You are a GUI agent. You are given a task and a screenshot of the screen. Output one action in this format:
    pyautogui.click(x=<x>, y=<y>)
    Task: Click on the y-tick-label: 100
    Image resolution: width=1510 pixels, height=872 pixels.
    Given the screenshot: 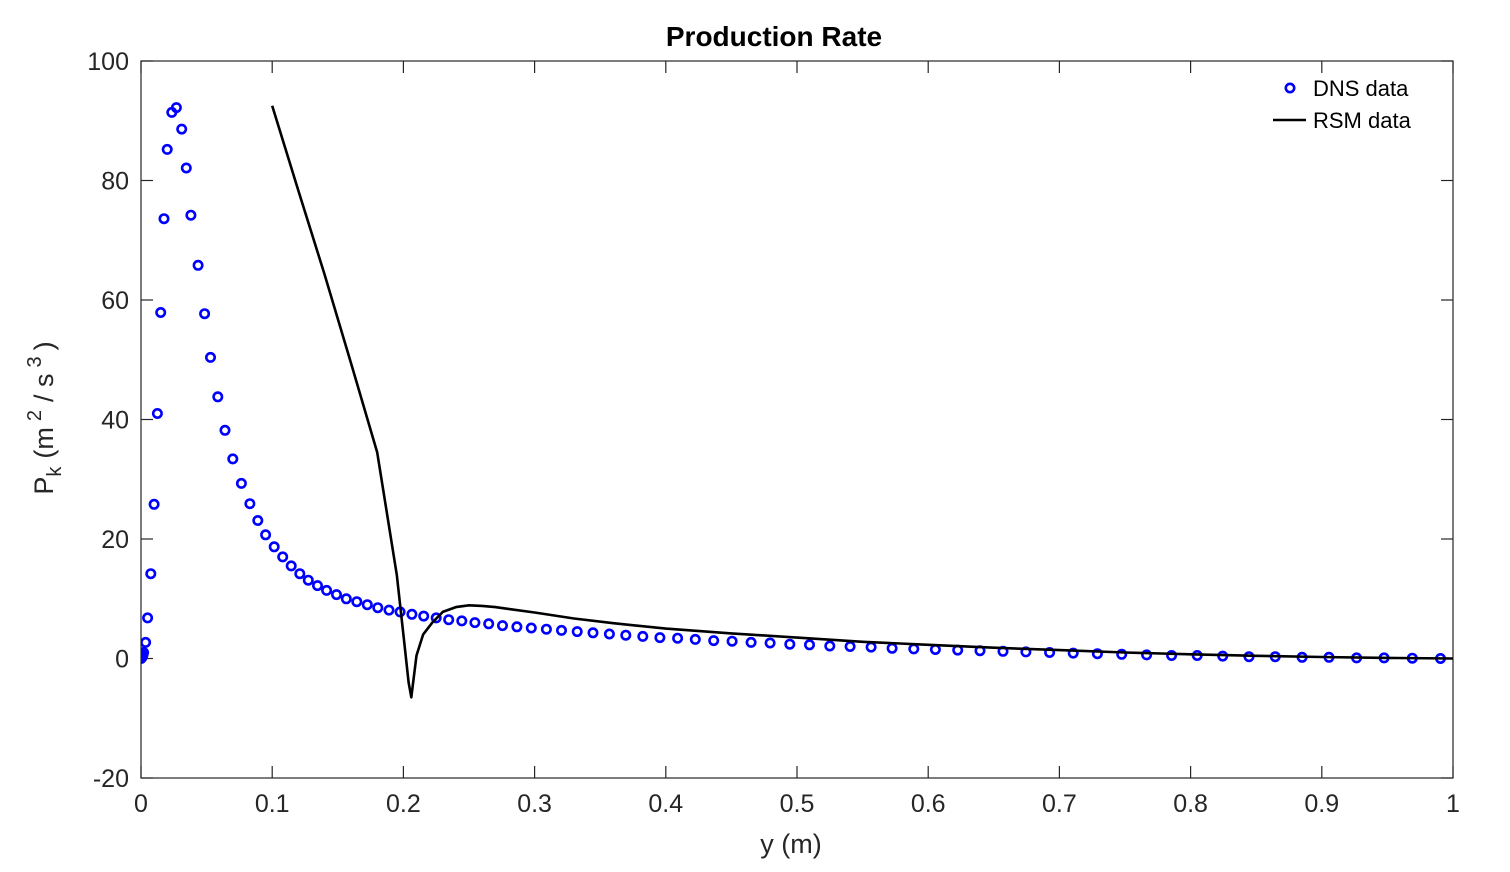 What is the action you would take?
    pyautogui.click(x=108, y=62)
    